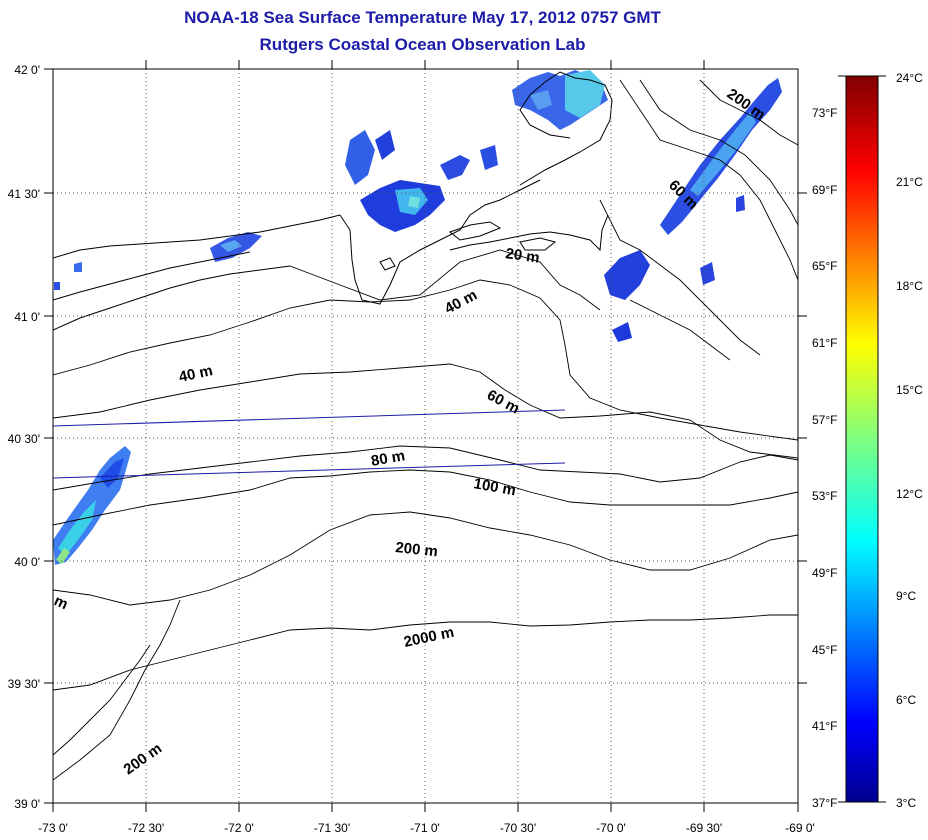  I want to click on depth-label-40m-west: 40 m, so click(195, 374).